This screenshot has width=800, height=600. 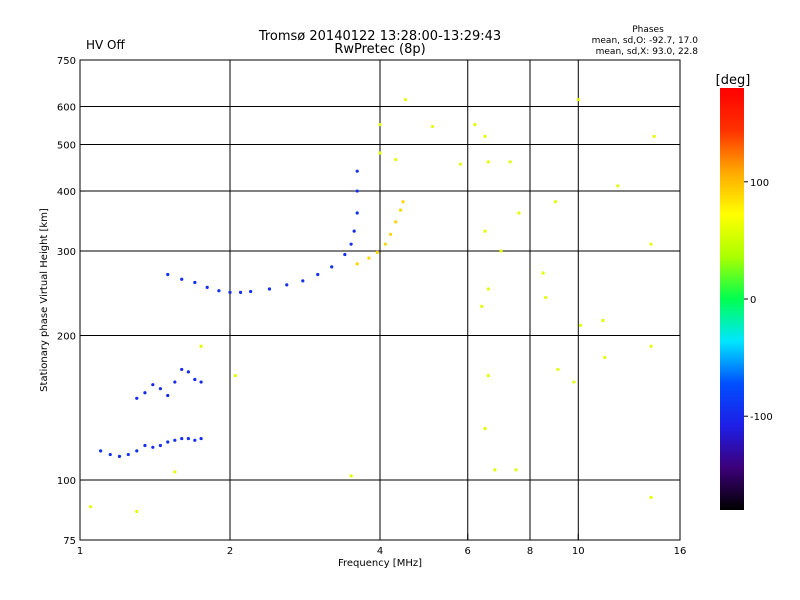 I want to click on y-tick-label: 75, so click(x=69, y=541).